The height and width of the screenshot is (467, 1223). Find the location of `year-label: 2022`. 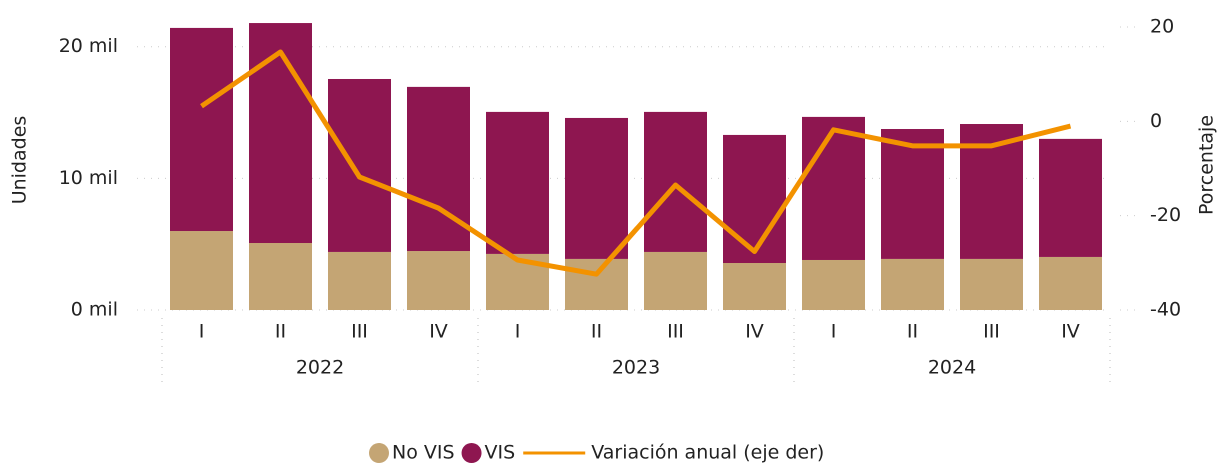

year-label: 2022 is located at coordinates (320, 368).